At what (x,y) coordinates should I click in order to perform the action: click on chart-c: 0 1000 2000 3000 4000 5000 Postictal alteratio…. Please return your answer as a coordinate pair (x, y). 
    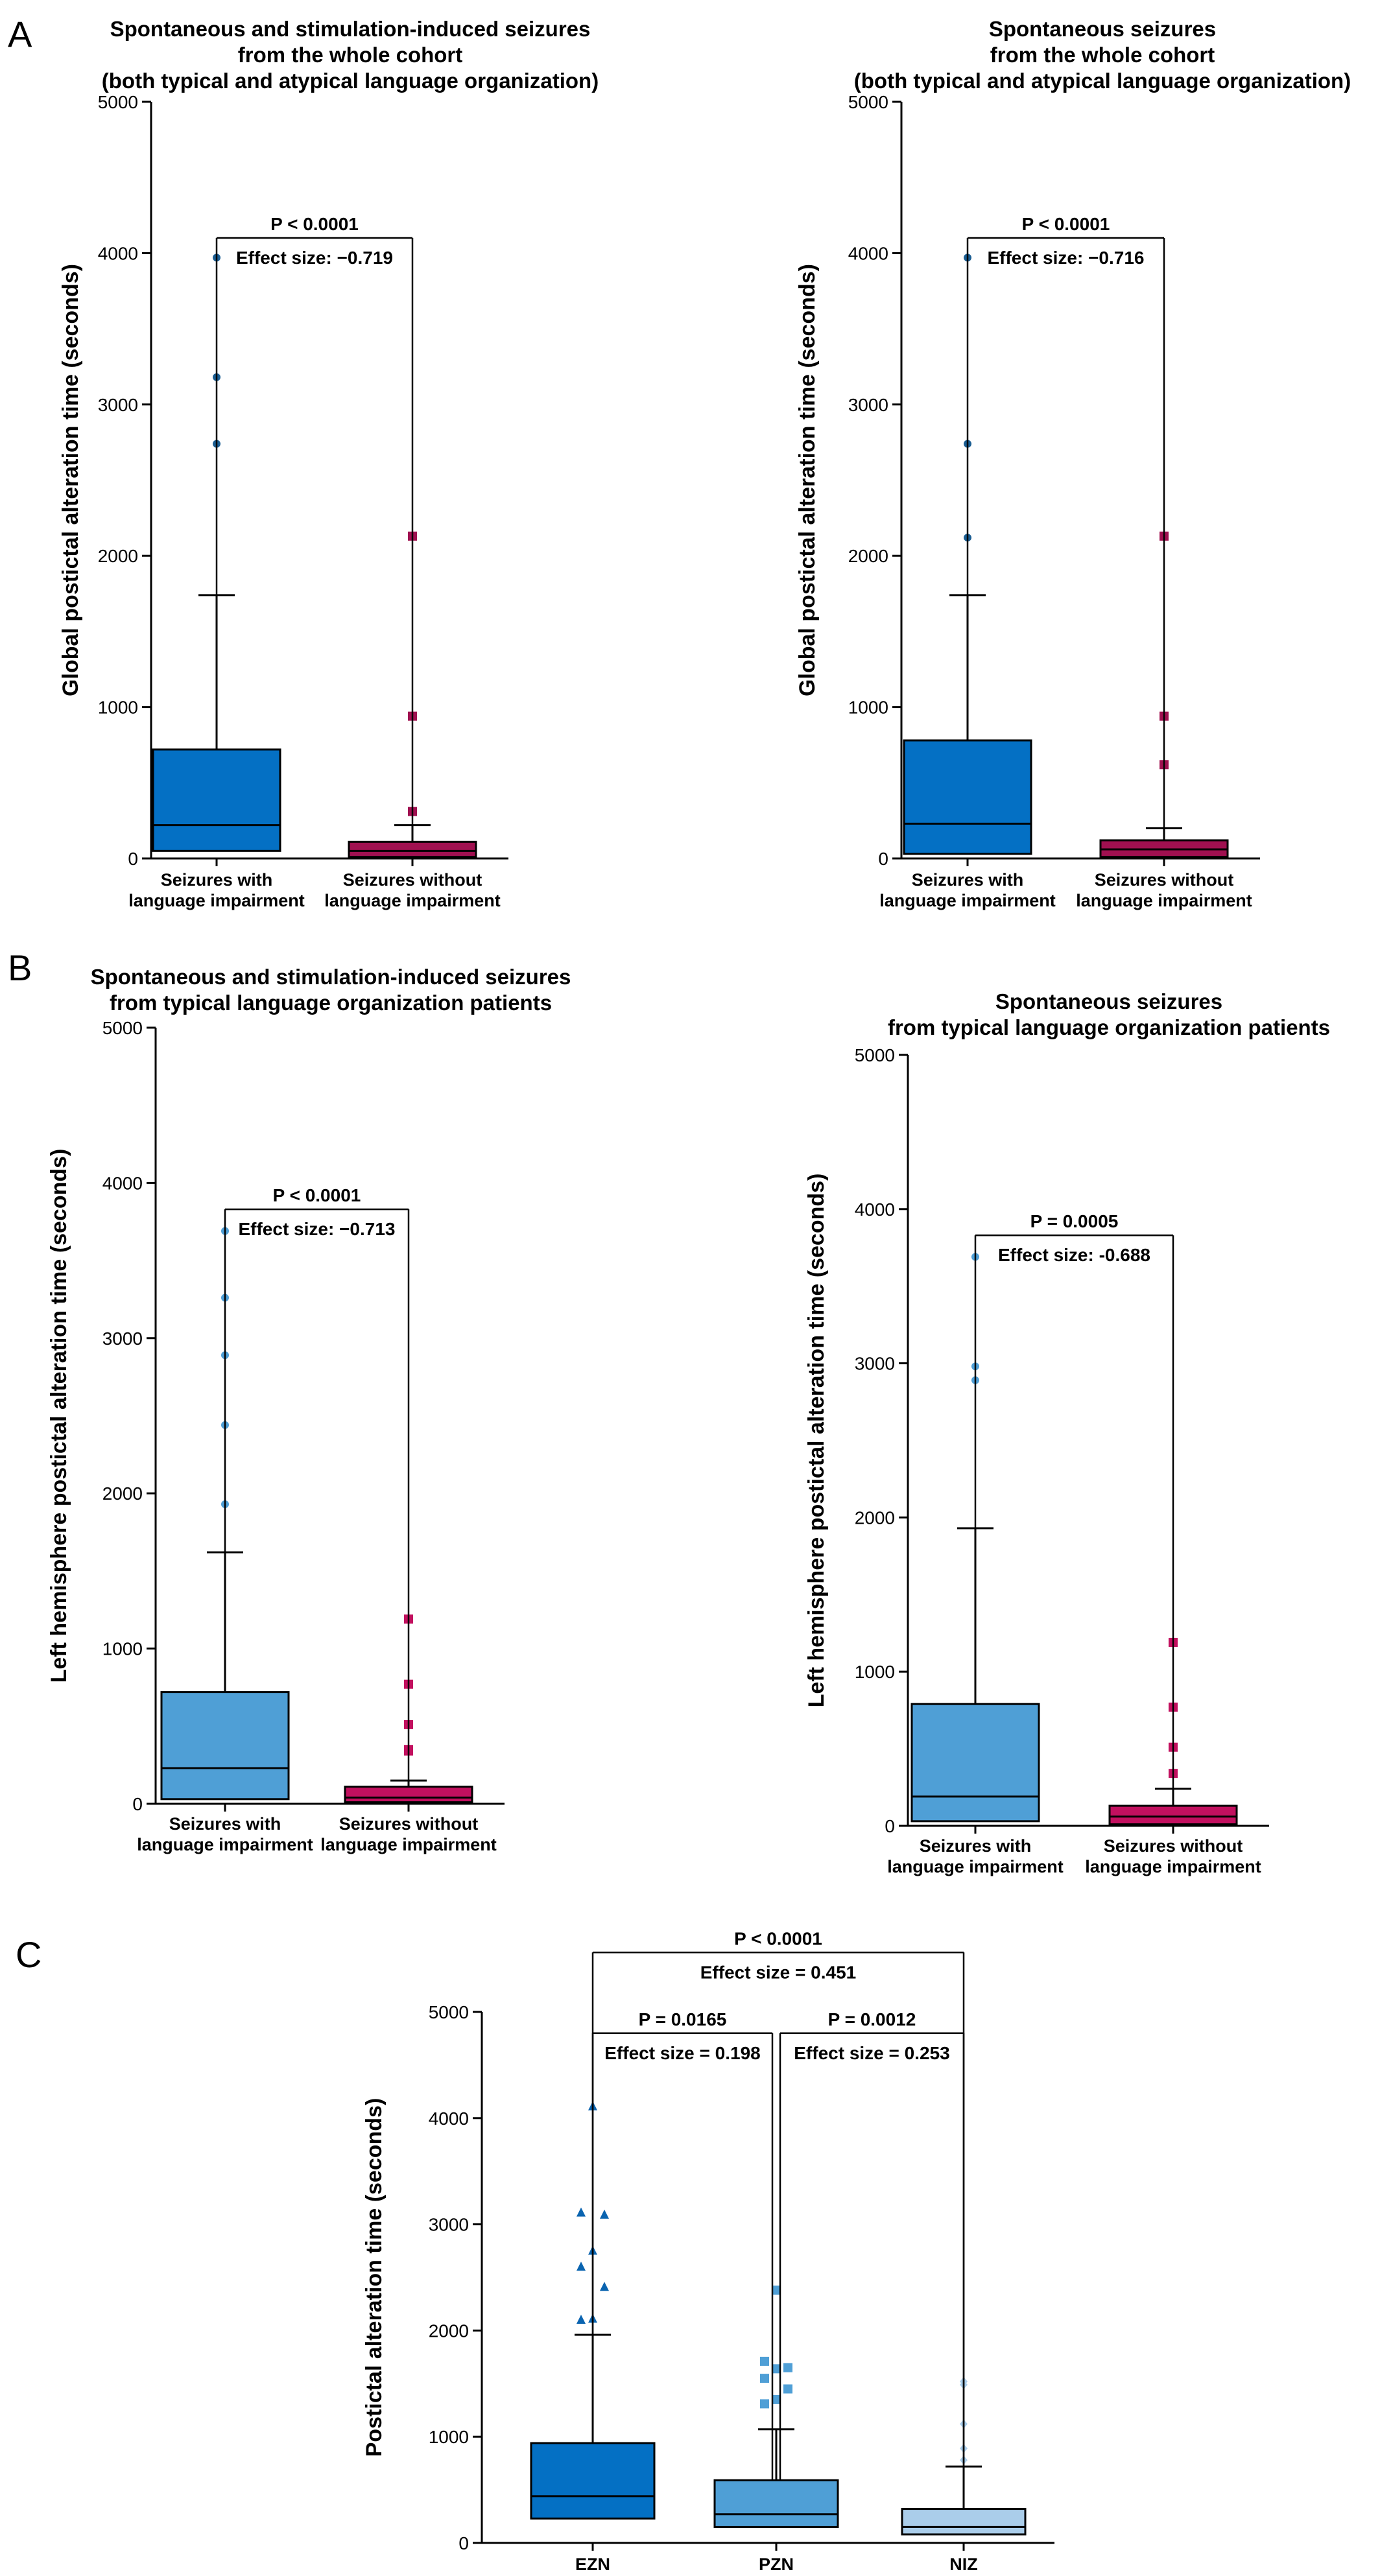
    Looking at the image, I should click on (708, 2251).